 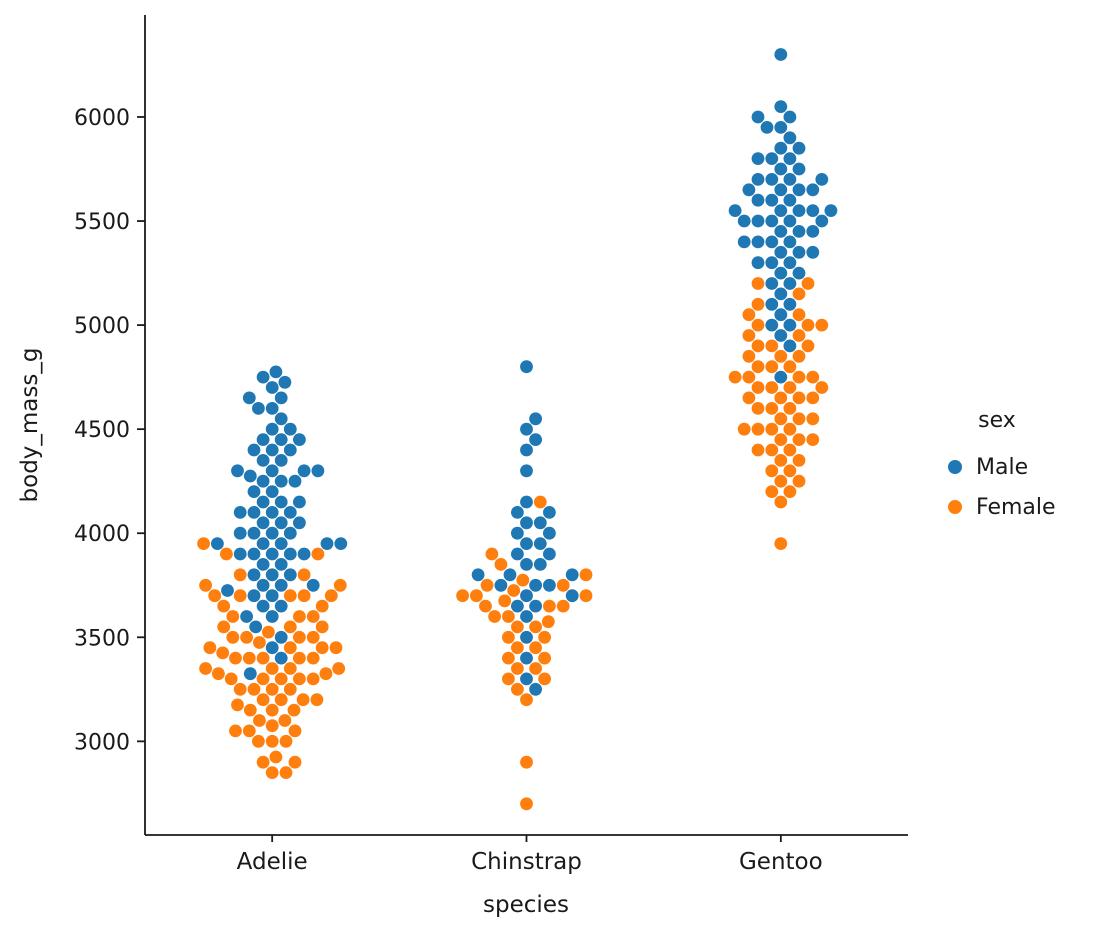 I want to click on y-tick-label: 5000, so click(x=102, y=326).